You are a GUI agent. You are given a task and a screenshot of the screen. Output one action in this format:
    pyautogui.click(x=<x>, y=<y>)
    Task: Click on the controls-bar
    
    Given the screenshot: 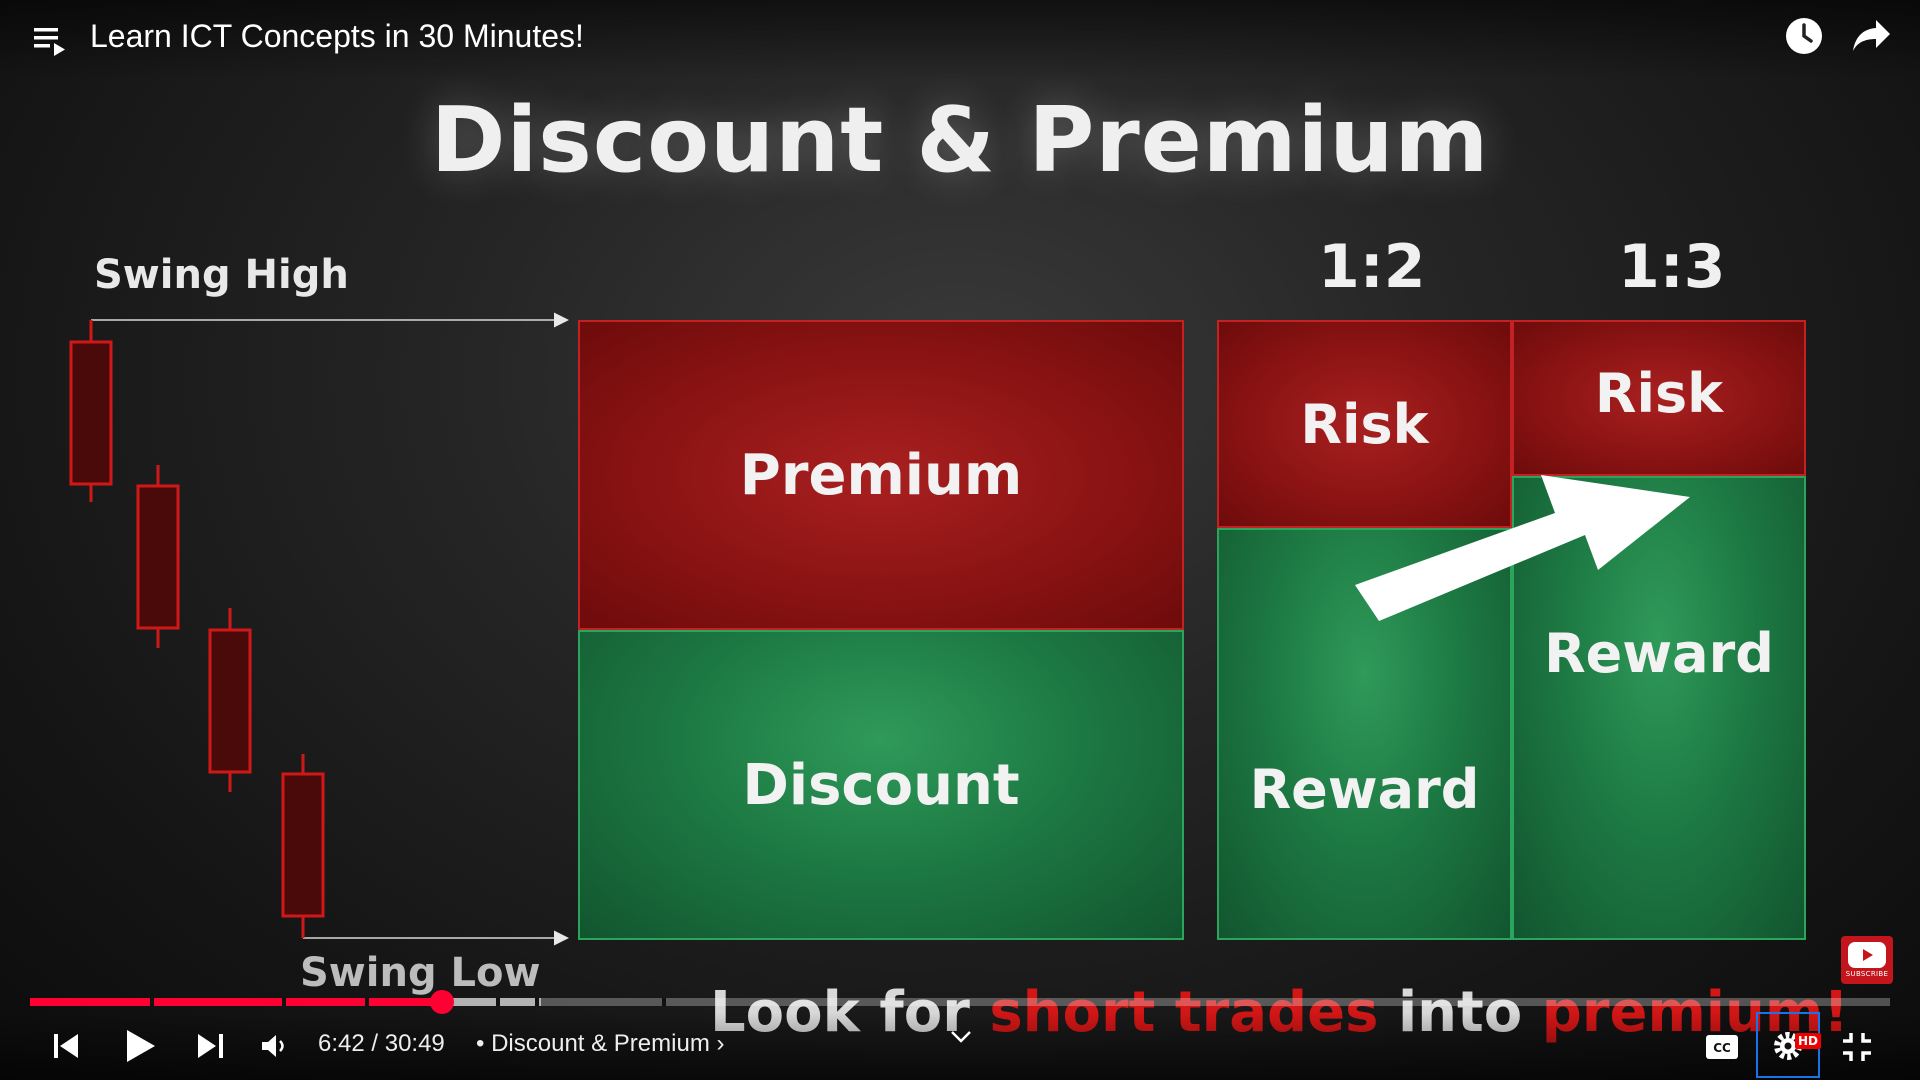 What is the action you would take?
    pyautogui.click(x=960, y=1046)
    